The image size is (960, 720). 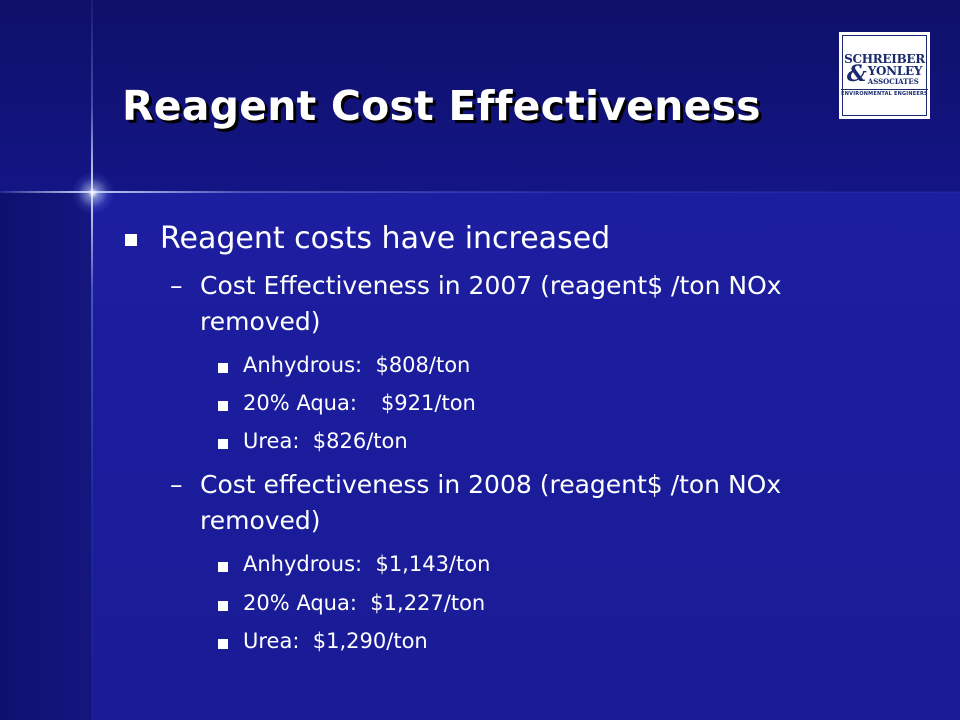 I want to click on item-value: $1,227/ton, so click(x=428, y=603).